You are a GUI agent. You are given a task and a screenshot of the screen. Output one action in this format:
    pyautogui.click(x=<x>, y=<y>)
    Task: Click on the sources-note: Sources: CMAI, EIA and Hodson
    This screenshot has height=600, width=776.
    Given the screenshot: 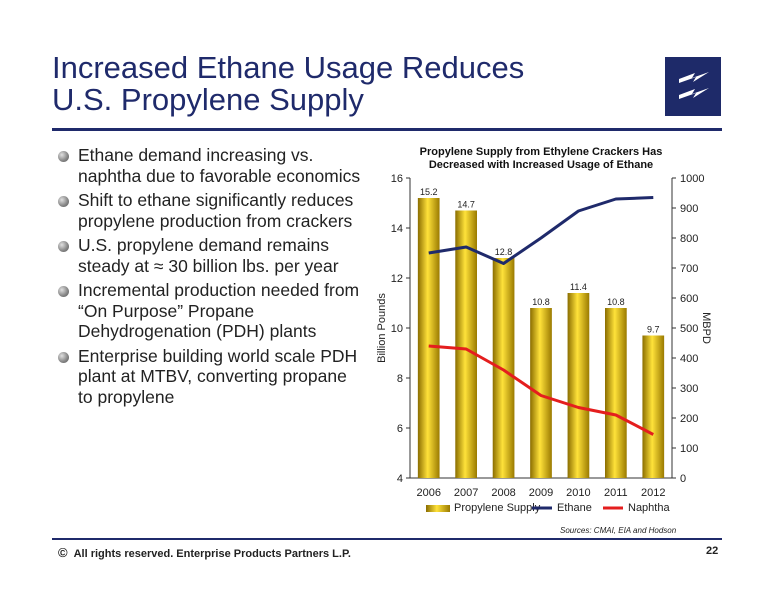 What is the action you would take?
    pyautogui.click(x=618, y=530)
    